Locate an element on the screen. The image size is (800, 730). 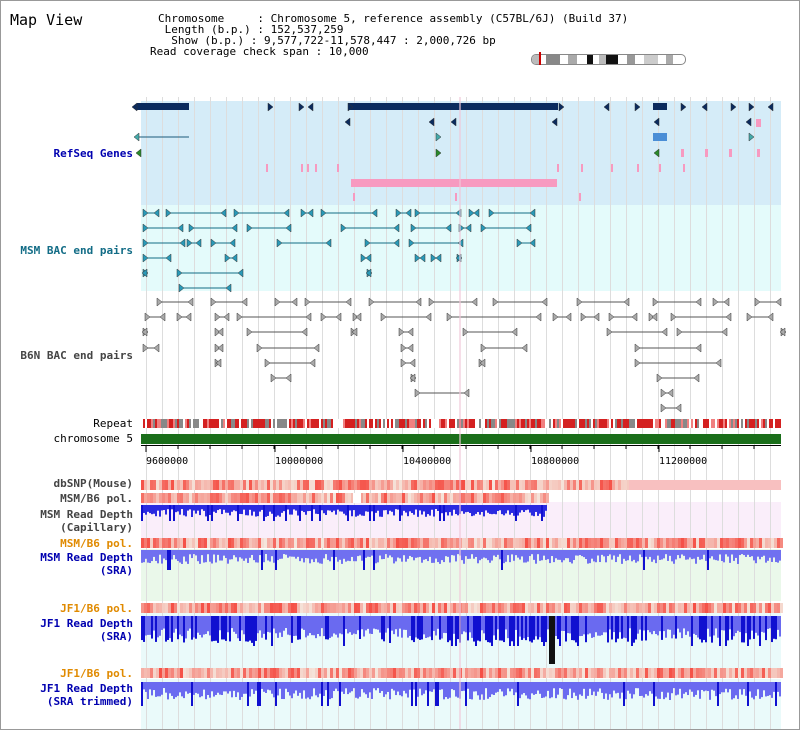
msm-bac-label: MSM BAC end pairs is located at coordinates (76, 250).